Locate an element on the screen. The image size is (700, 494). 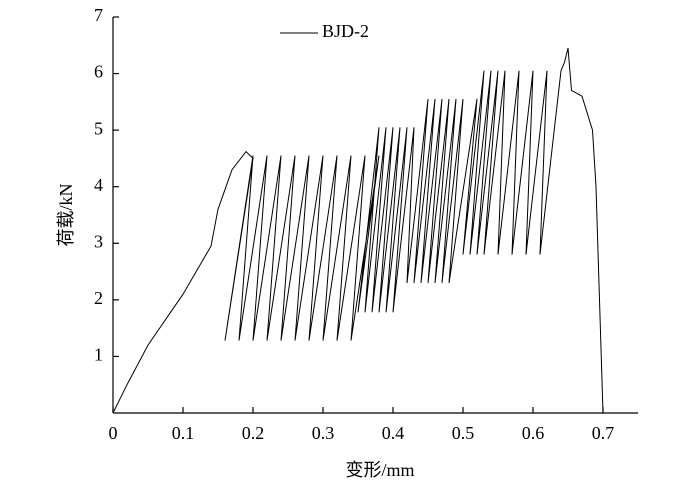
y-tick-label: 3 is located at coordinates (98, 241).